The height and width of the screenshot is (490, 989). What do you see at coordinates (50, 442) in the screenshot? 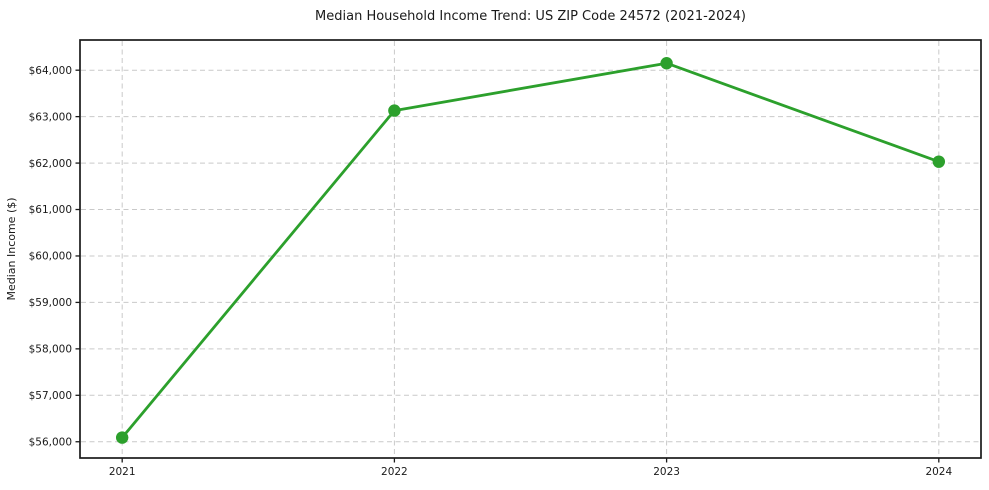
I see `y-tick-label: $56,000` at bounding box center [50, 442].